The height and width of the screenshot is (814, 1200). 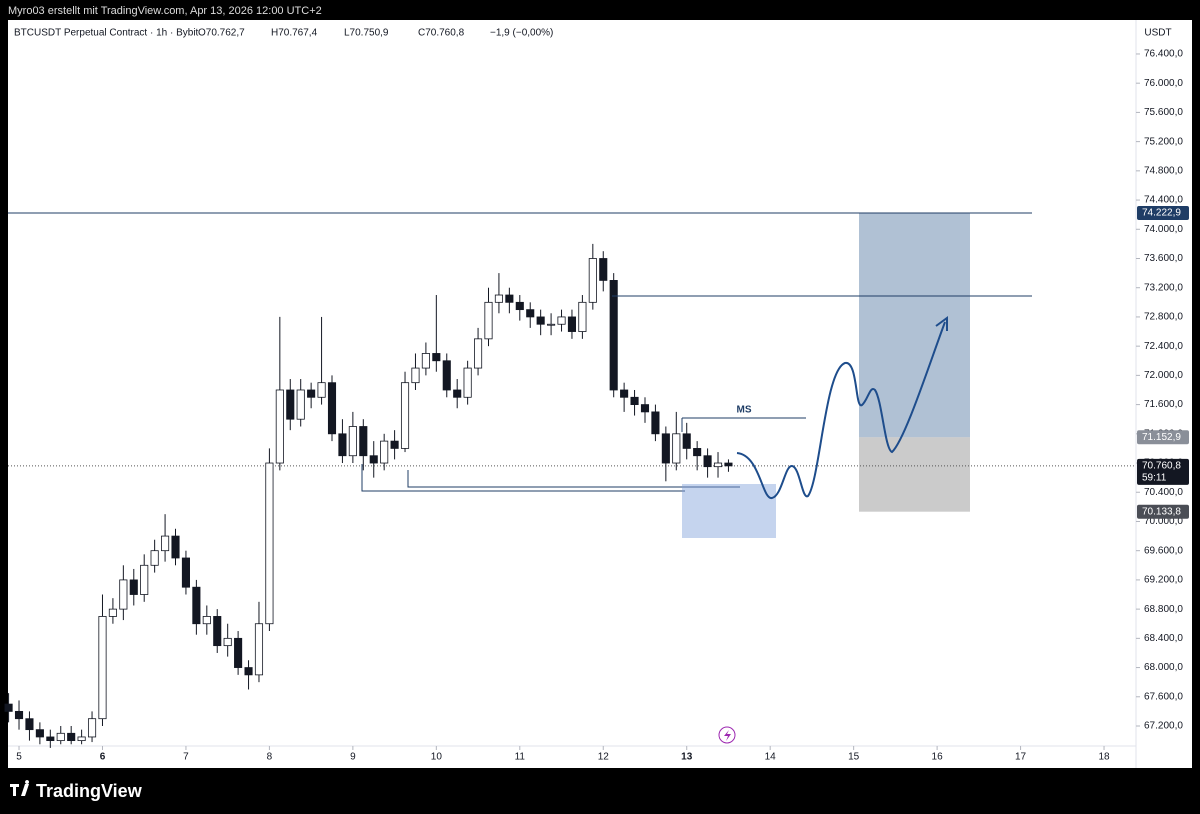 What do you see at coordinates (729, 511) in the screenshot?
I see `demand-zone` at bounding box center [729, 511].